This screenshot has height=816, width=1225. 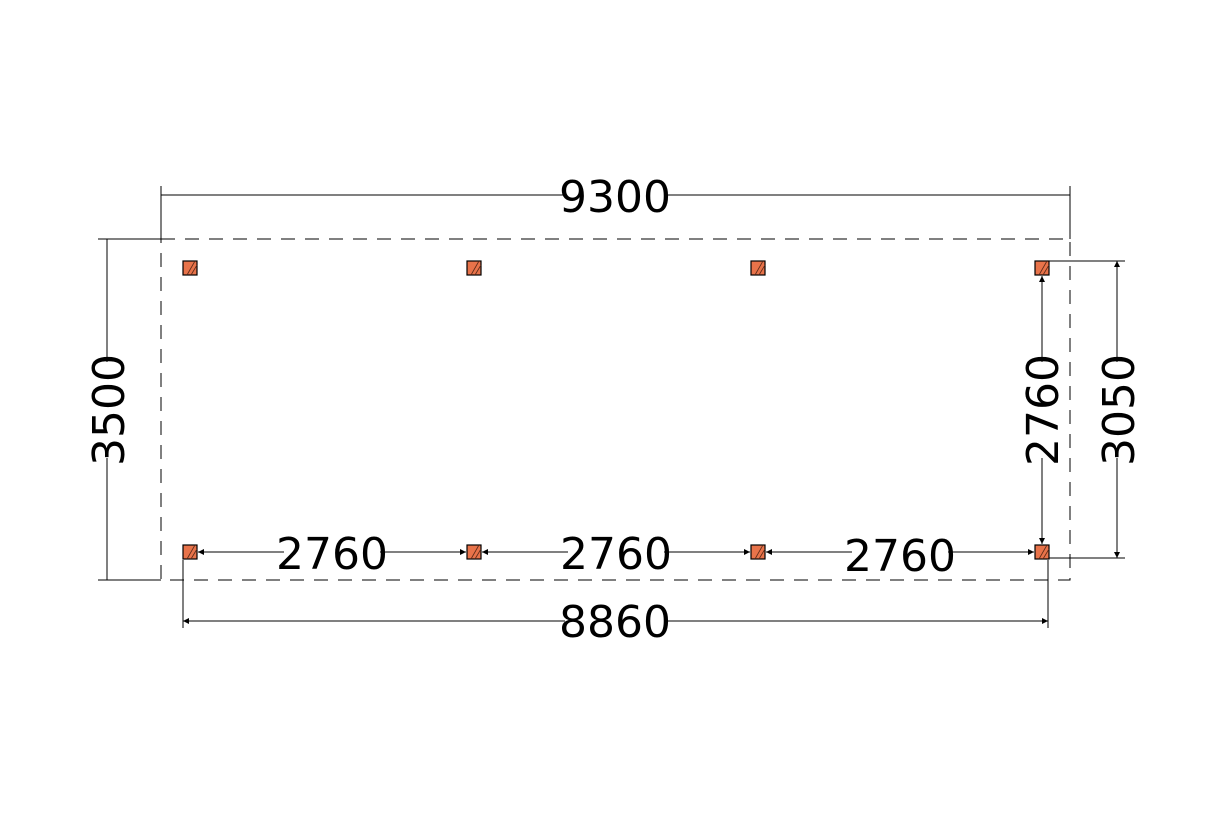 I want to click on dimension-post-spacing-3: 2760, so click(x=900, y=556).